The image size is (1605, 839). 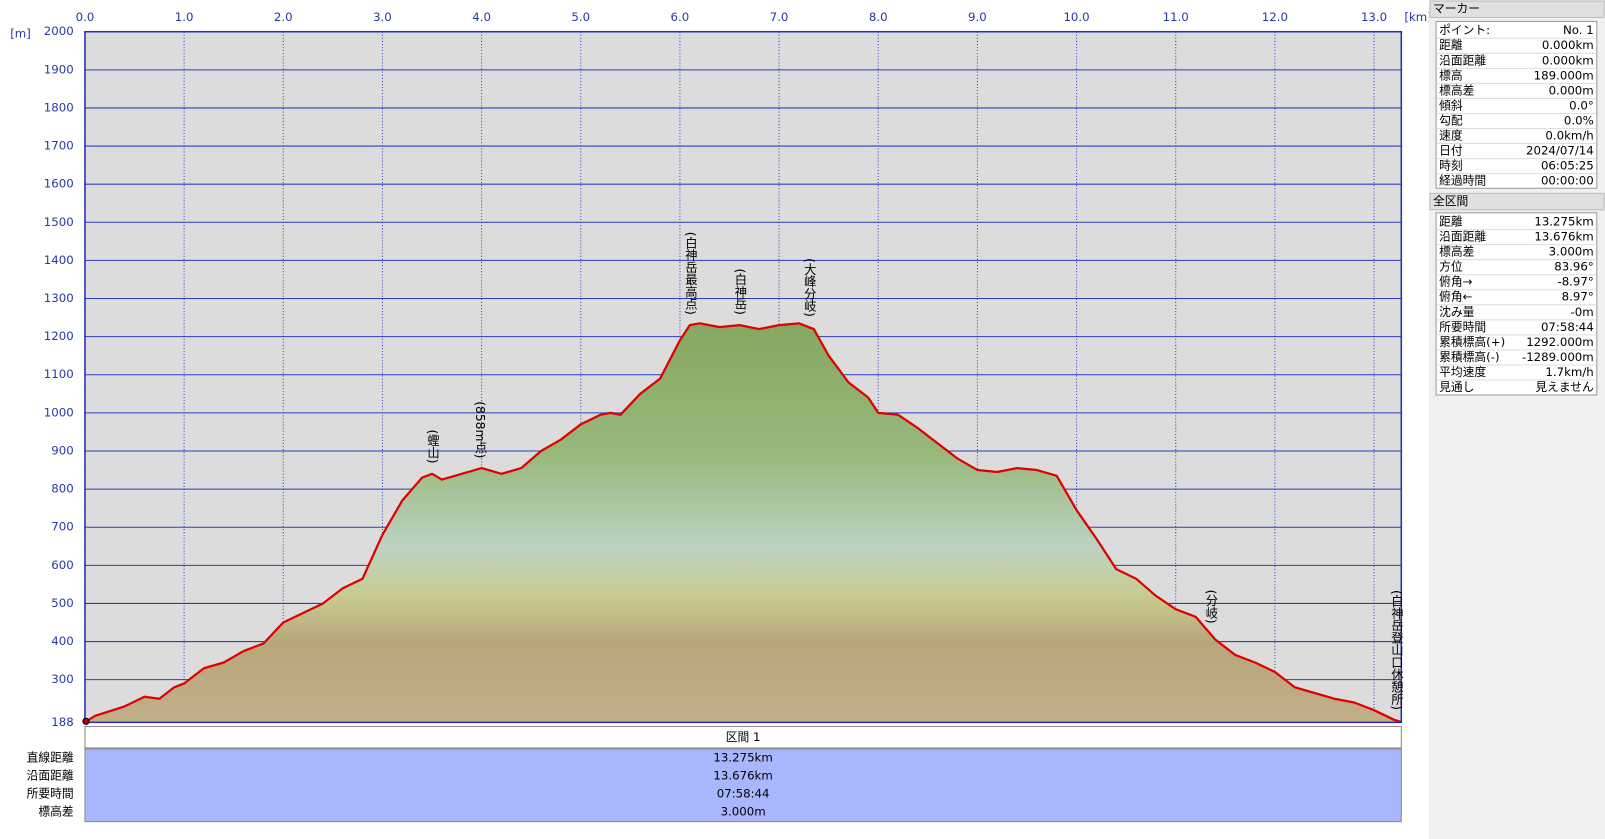 What do you see at coordinates (50, 758) in the screenshot?
I see `section-row-label: 直線距離` at bounding box center [50, 758].